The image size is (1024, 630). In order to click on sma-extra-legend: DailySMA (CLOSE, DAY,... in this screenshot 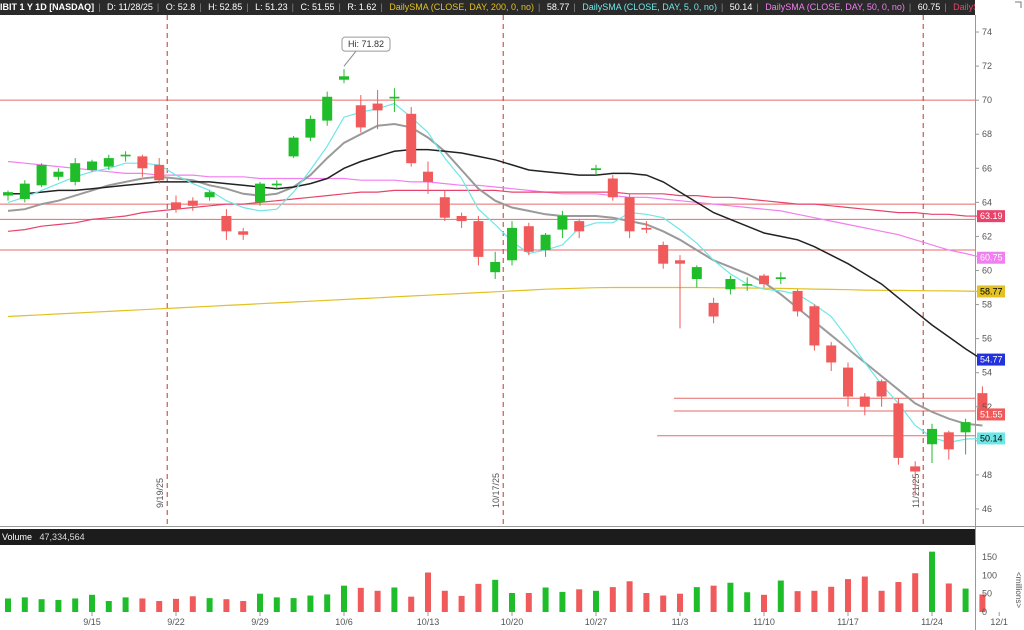, I will do `click(964, 7)`.